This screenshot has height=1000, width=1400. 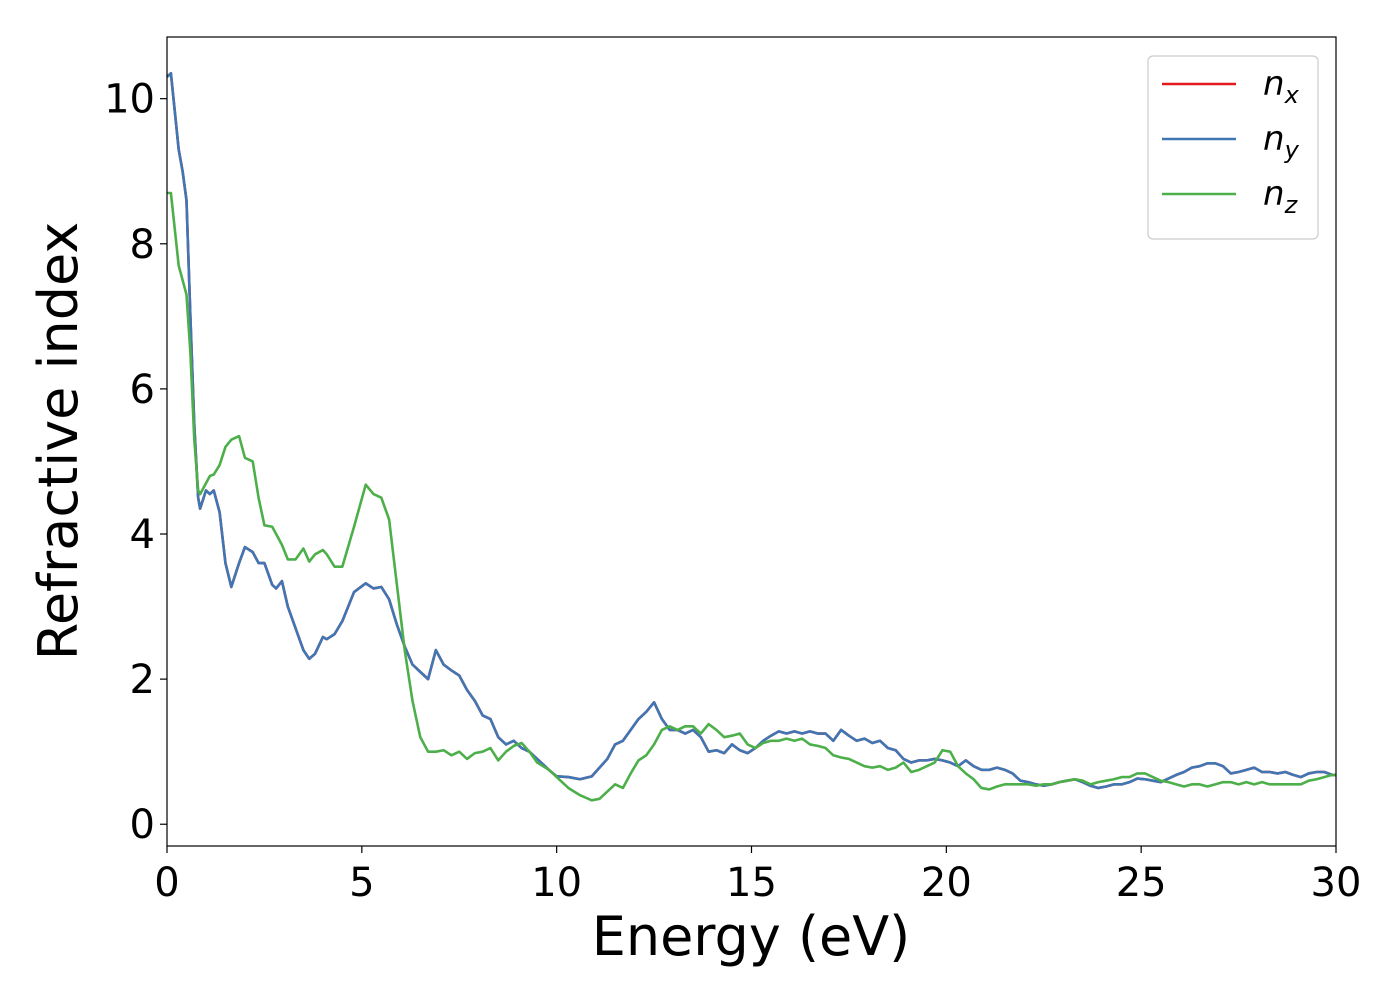 I want to click on x-tick-label: 0, so click(x=166, y=883).